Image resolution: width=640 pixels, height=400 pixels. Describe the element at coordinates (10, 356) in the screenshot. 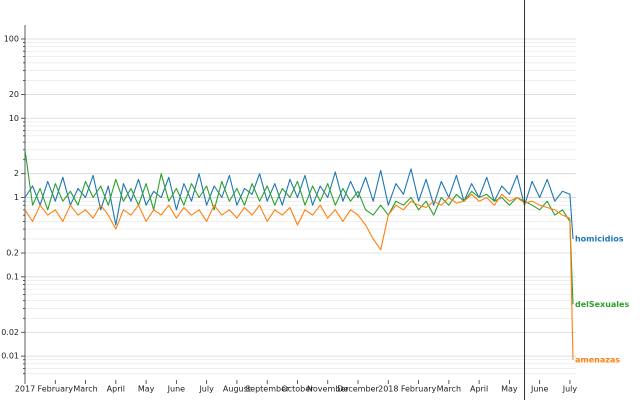

I see `y-tick-label: 0.01` at that location.